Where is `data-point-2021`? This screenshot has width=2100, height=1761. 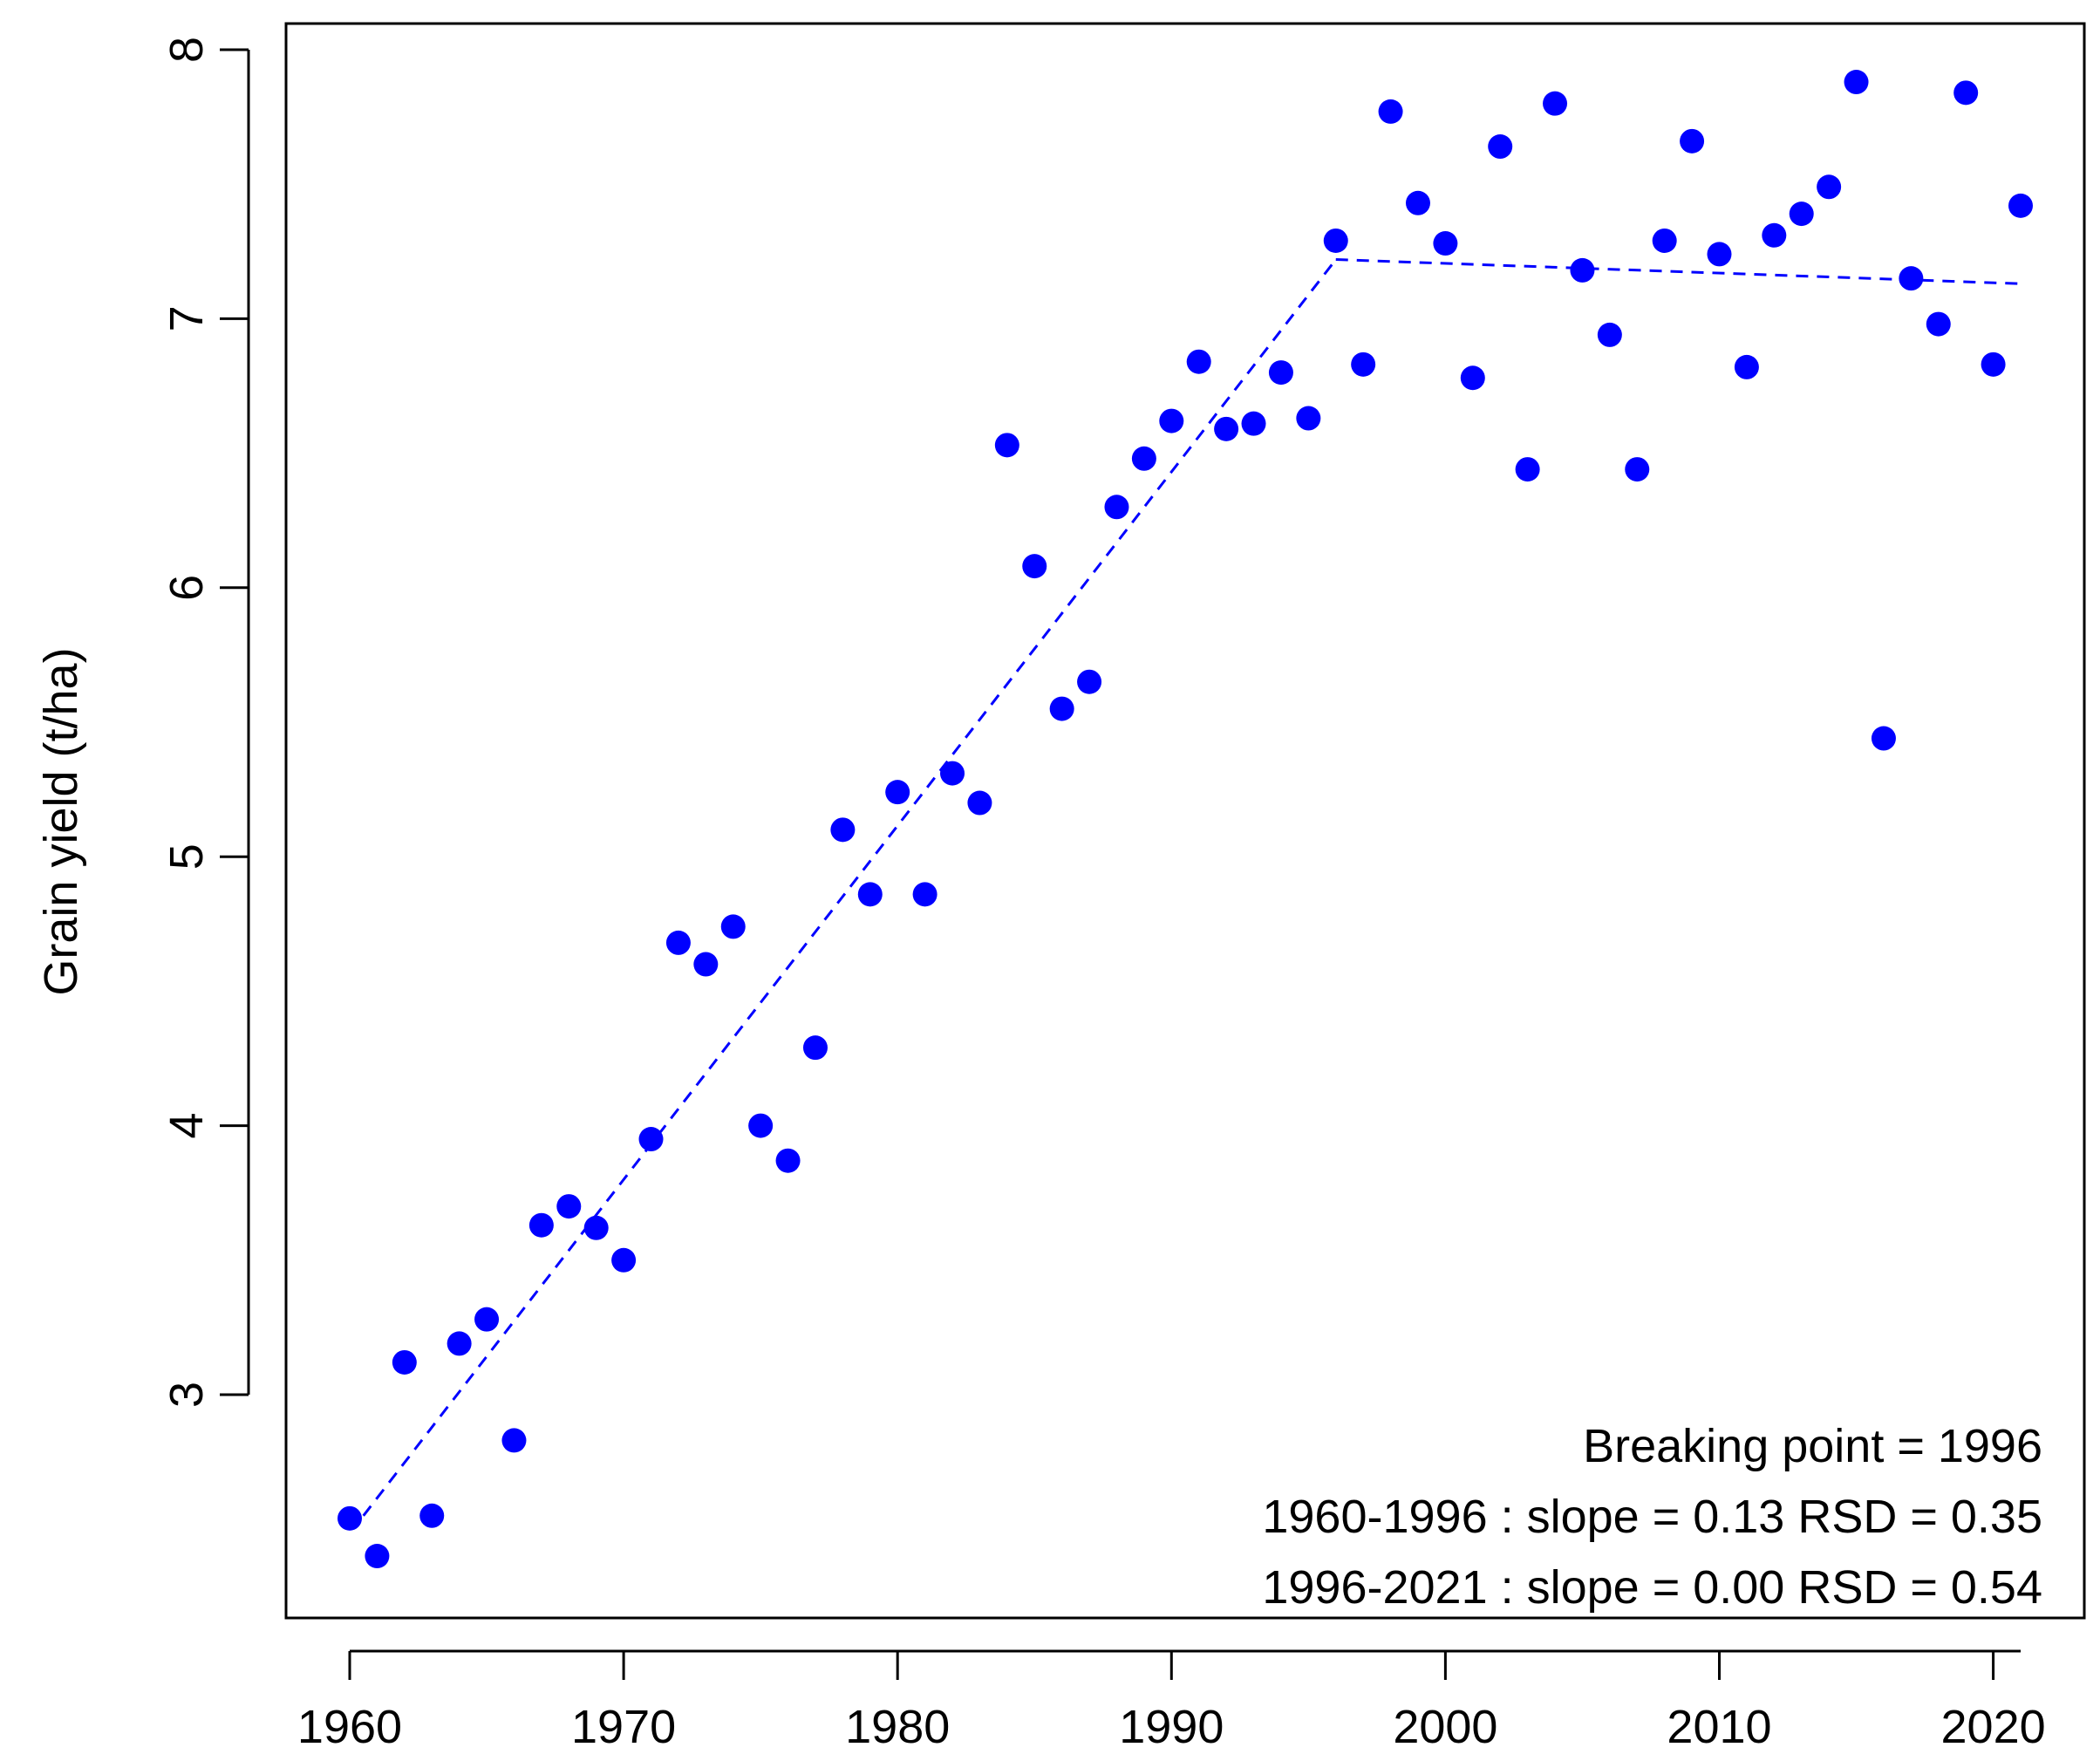 data-point-2021 is located at coordinates (2021, 205).